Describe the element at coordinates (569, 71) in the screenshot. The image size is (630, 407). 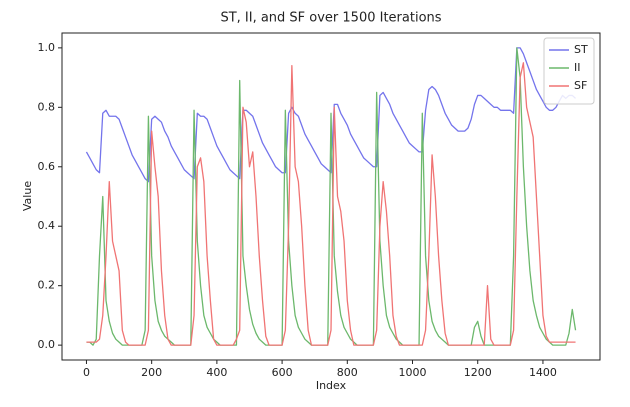
I see `legend-box` at that location.